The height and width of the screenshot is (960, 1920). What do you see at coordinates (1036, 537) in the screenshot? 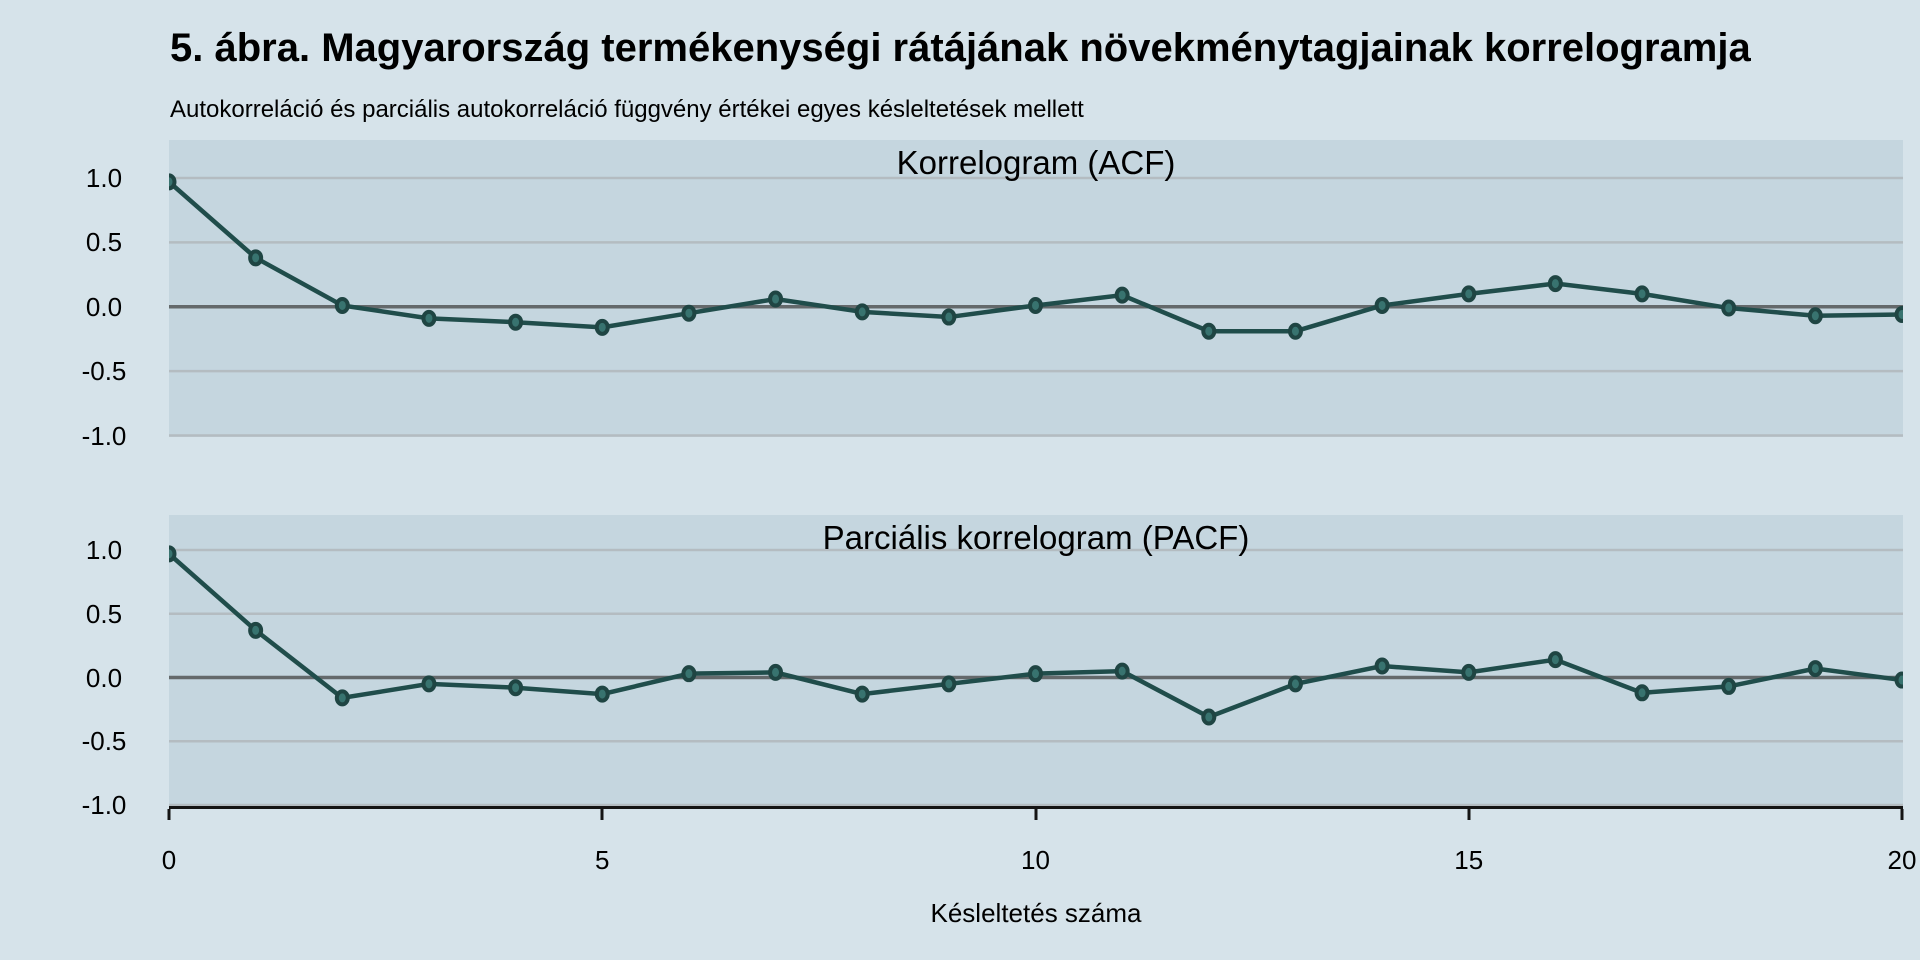
I see `pacf-panel-title: Parciális korrelogram (PACF)` at bounding box center [1036, 537].